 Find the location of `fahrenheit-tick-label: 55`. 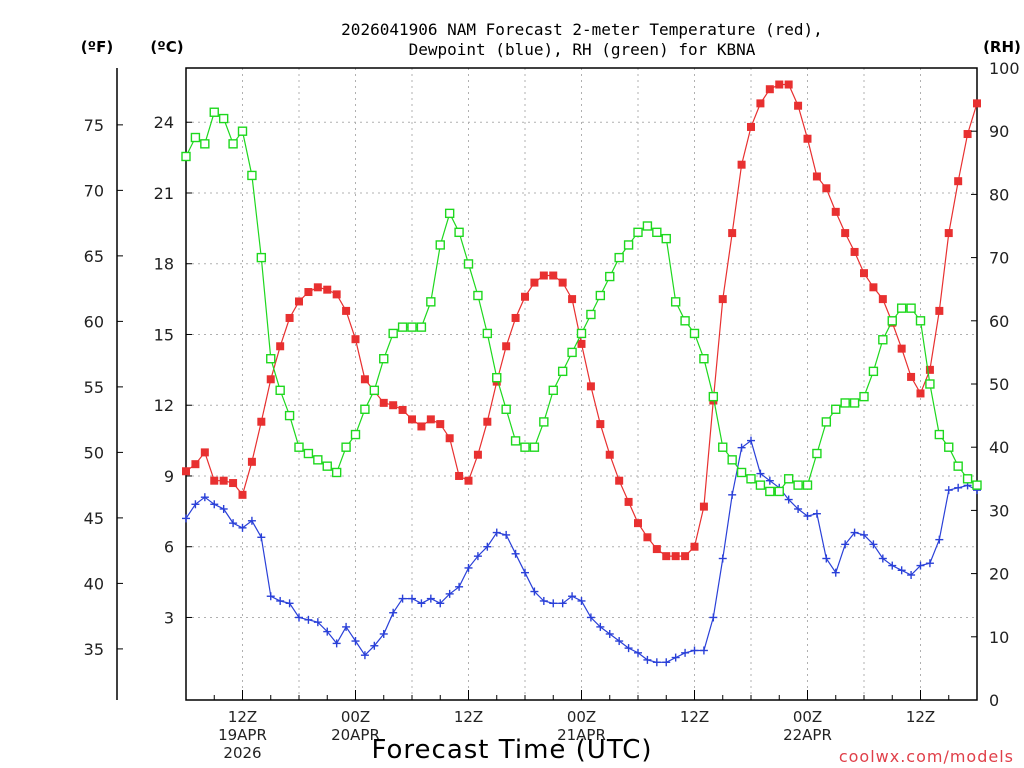

fahrenheit-tick-label: 55 is located at coordinates (94, 387).